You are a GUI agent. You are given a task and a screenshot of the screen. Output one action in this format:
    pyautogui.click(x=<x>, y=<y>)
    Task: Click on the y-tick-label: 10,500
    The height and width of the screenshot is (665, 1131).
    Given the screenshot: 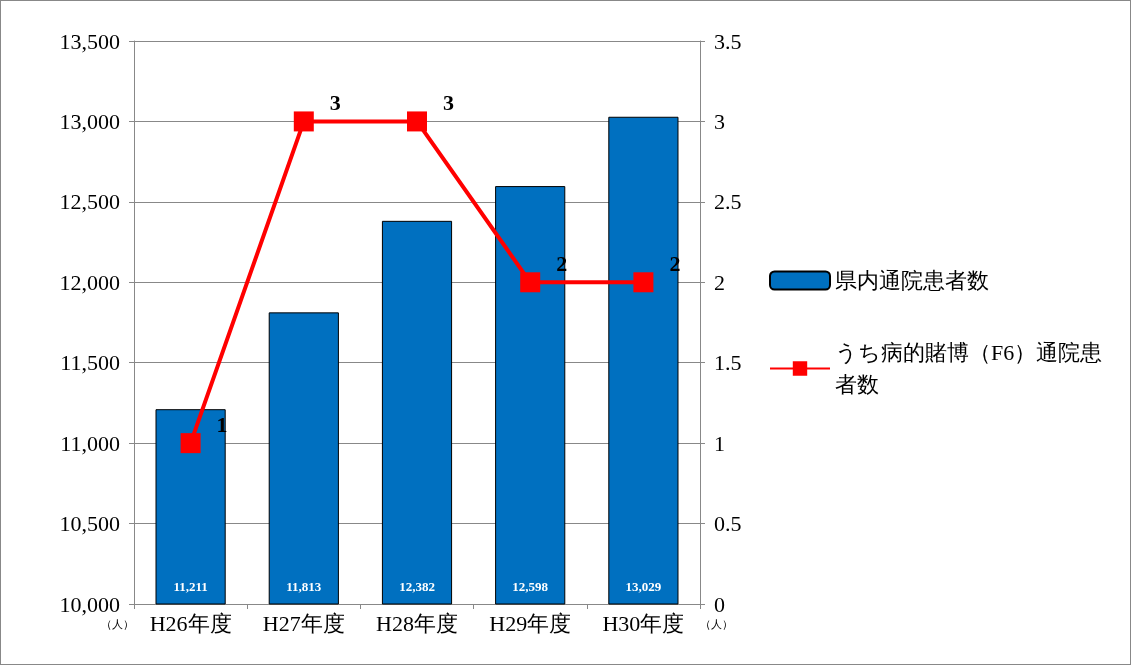 What is the action you would take?
    pyautogui.click(x=89, y=524)
    